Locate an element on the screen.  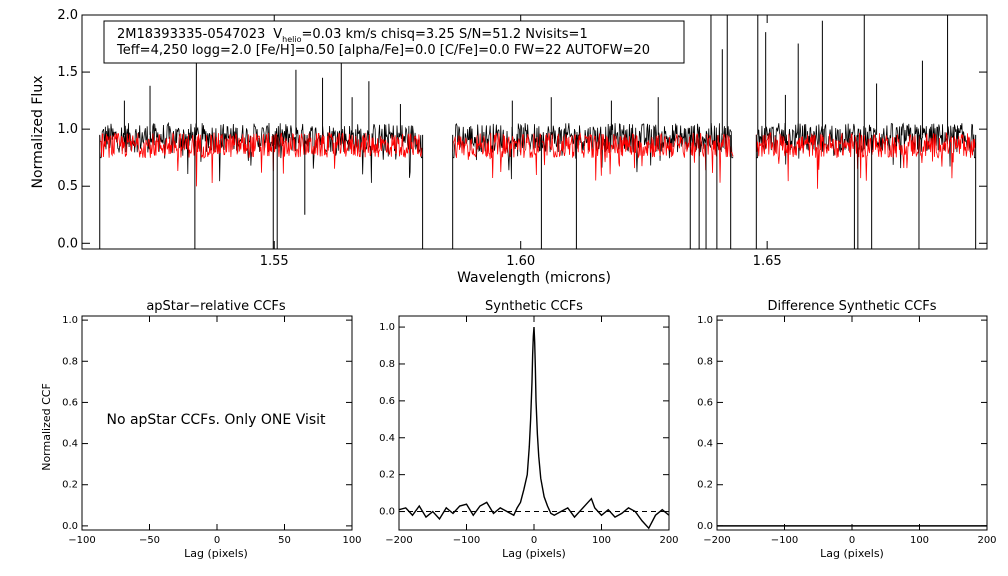
difference-ccf-y-ticks: 0.0 0.2 0.4 0.6 0.8 1.0 is located at coordinates (842, 423).